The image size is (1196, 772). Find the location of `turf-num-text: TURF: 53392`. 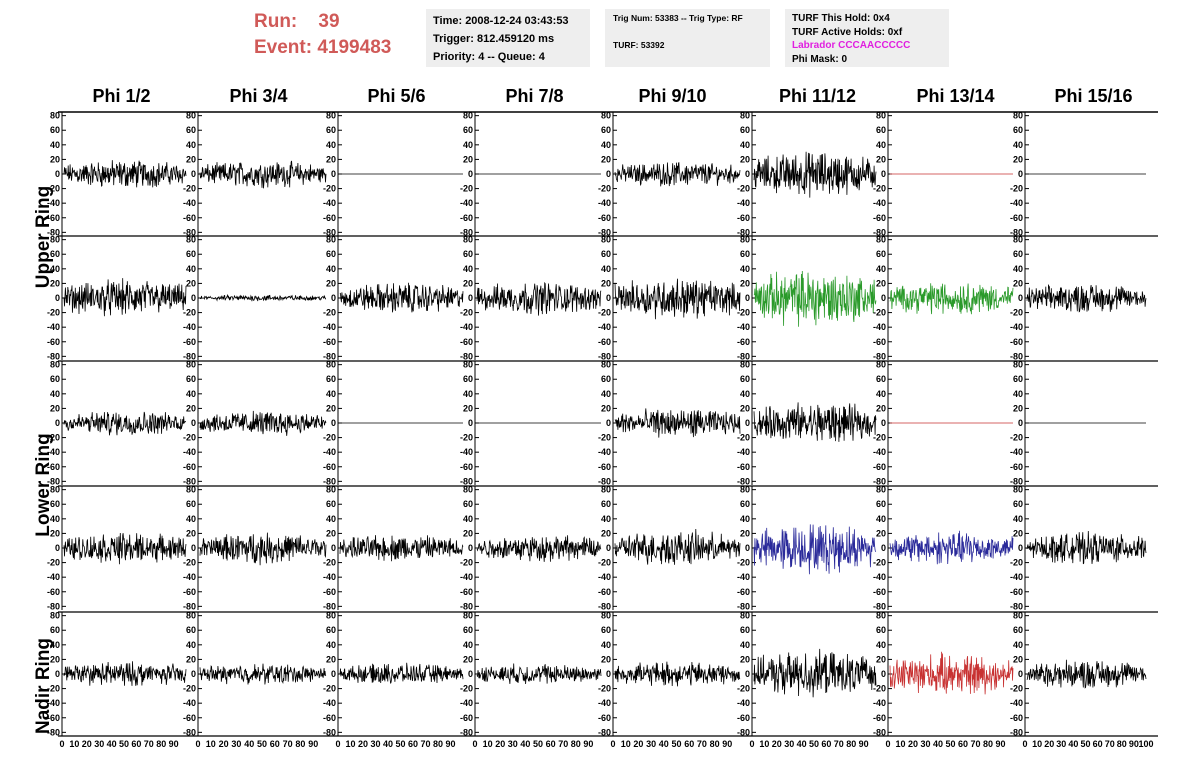

turf-num-text: TURF: 53392 is located at coordinates (639, 45).